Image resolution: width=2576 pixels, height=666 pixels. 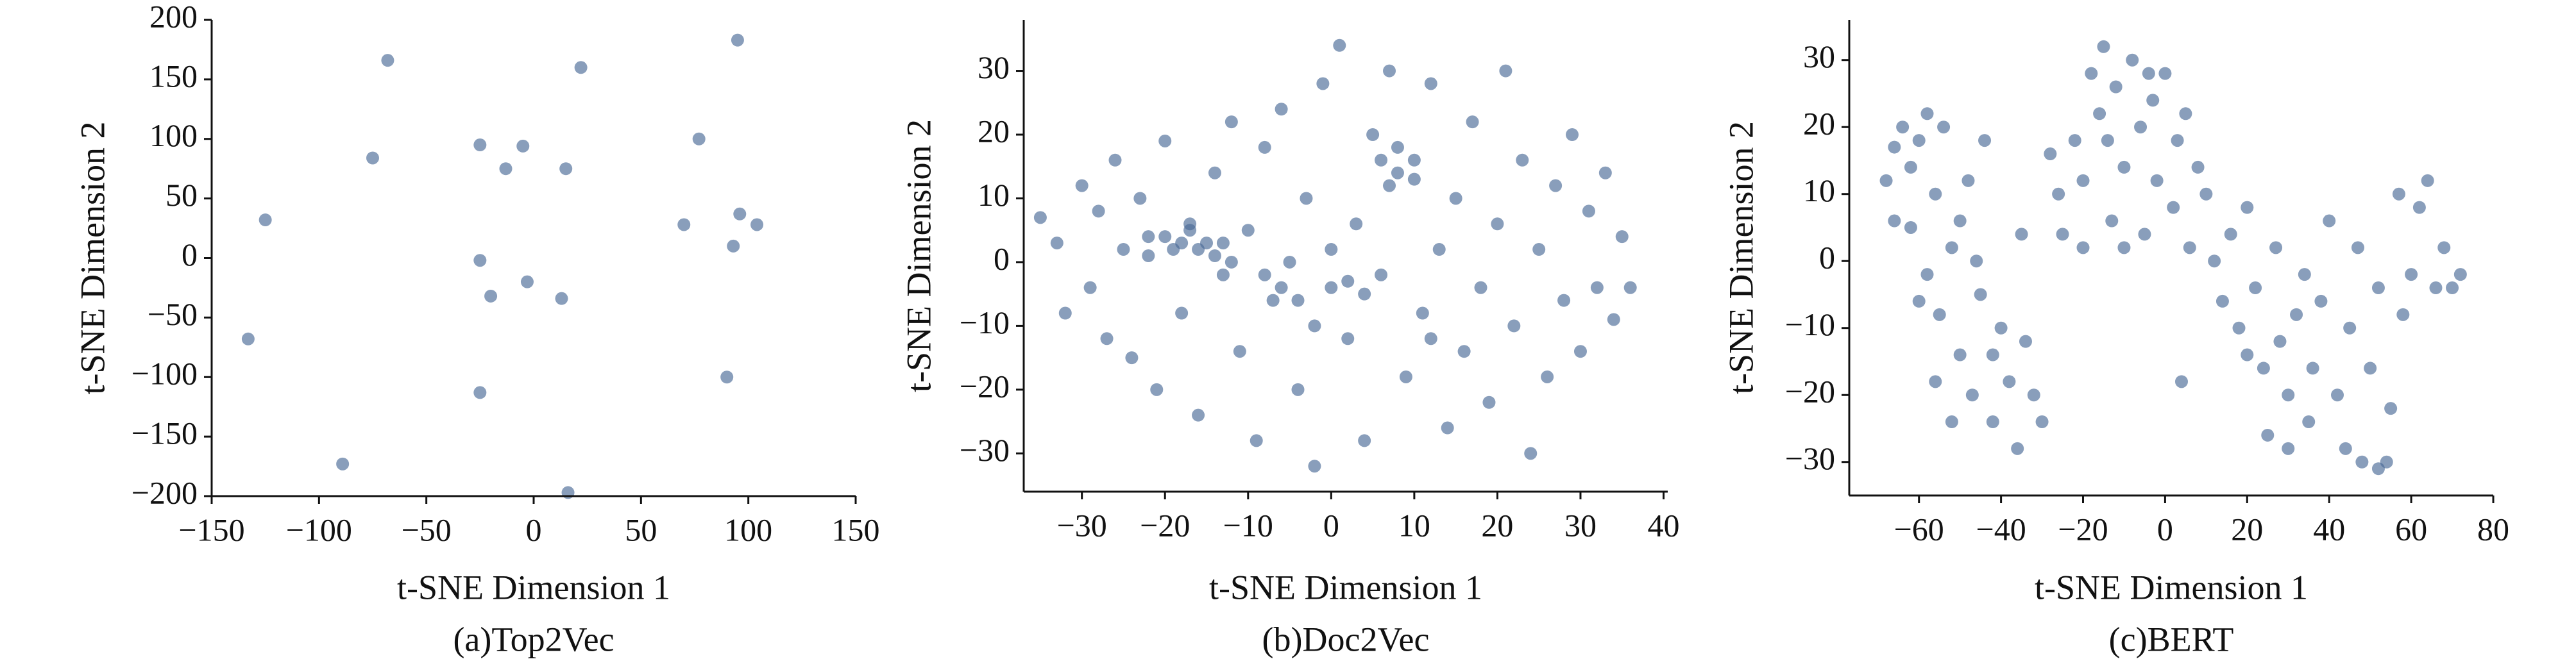 What do you see at coordinates (2329, 529) in the screenshot?
I see `x-tick-label: 40` at bounding box center [2329, 529].